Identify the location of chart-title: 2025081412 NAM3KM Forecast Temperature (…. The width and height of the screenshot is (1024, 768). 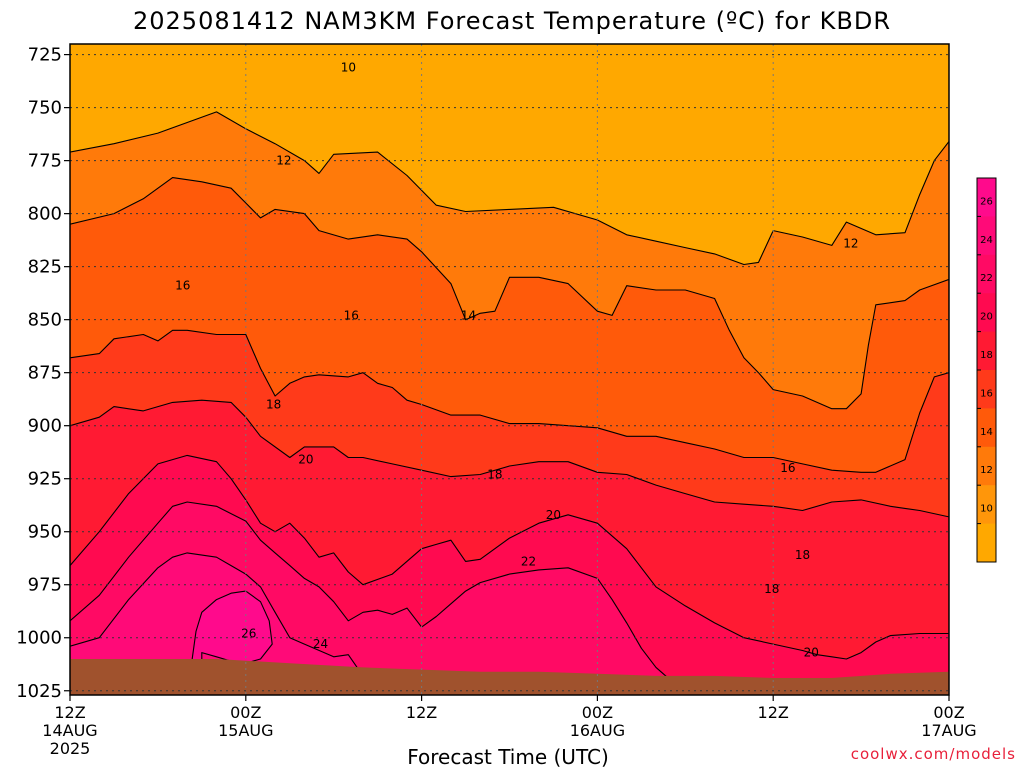
(512, 21).